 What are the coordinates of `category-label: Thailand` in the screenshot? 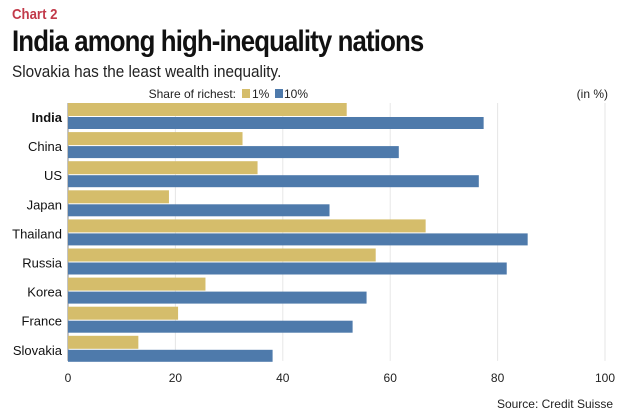 It's located at (37, 233).